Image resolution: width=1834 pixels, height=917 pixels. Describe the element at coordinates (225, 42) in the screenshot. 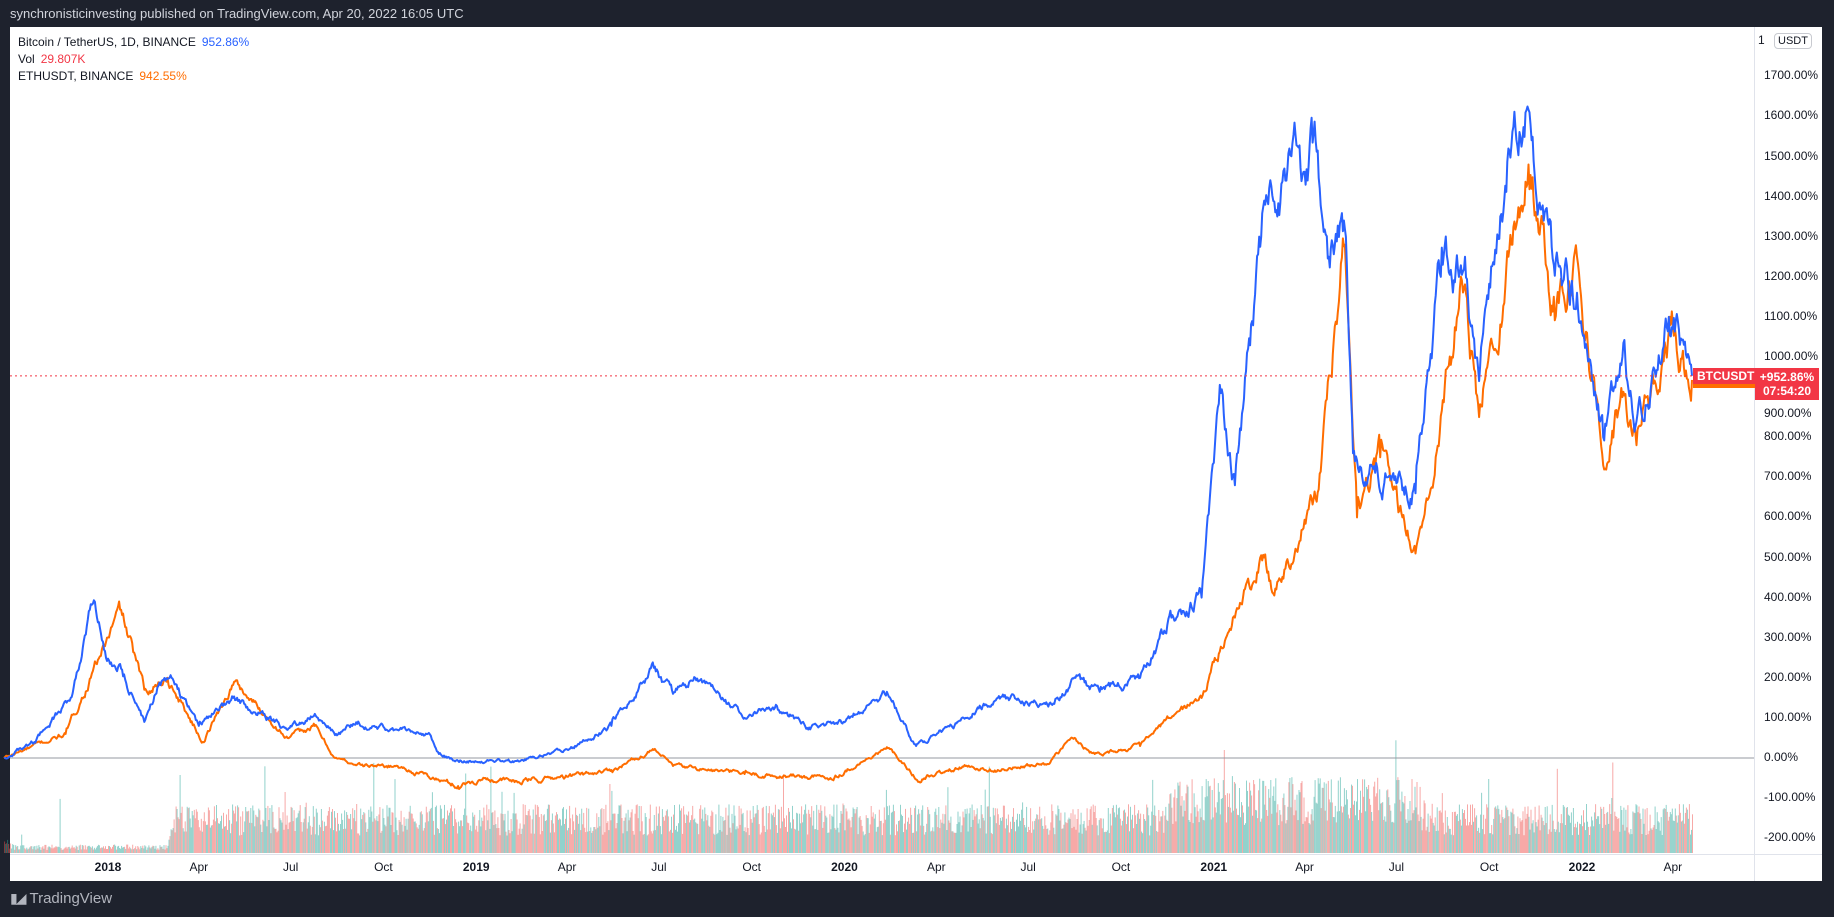

I see `btc-legend-value: 952.86%` at that location.